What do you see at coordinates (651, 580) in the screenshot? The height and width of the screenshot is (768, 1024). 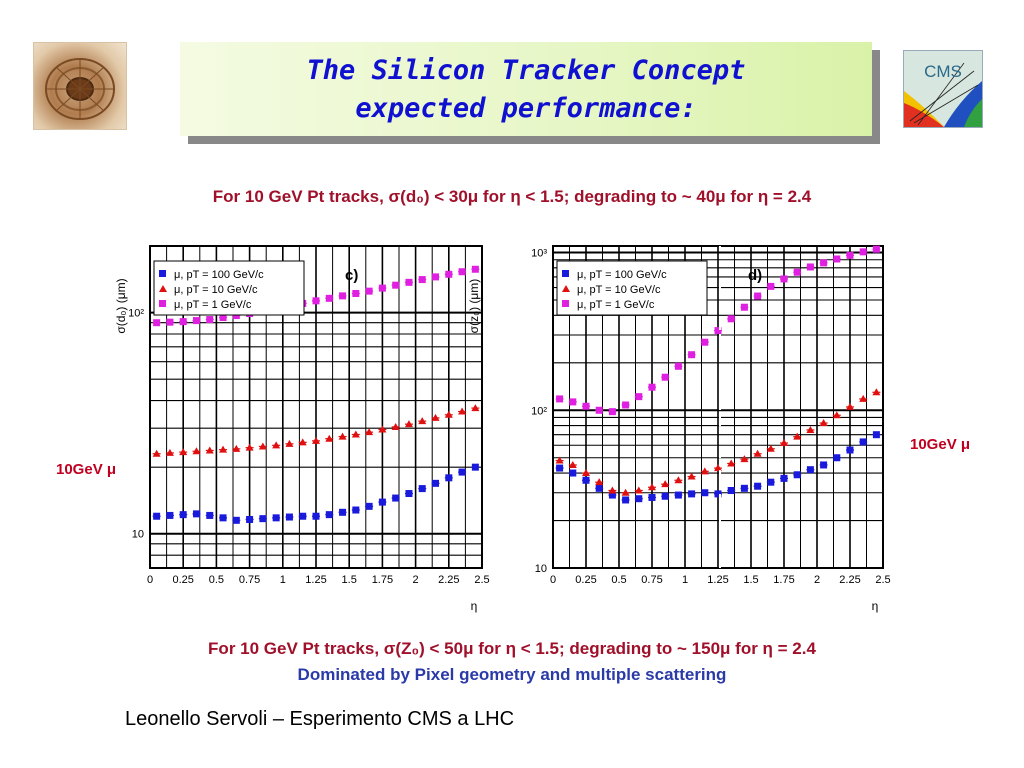 I see `x-tick-label: 0.75` at bounding box center [651, 580].